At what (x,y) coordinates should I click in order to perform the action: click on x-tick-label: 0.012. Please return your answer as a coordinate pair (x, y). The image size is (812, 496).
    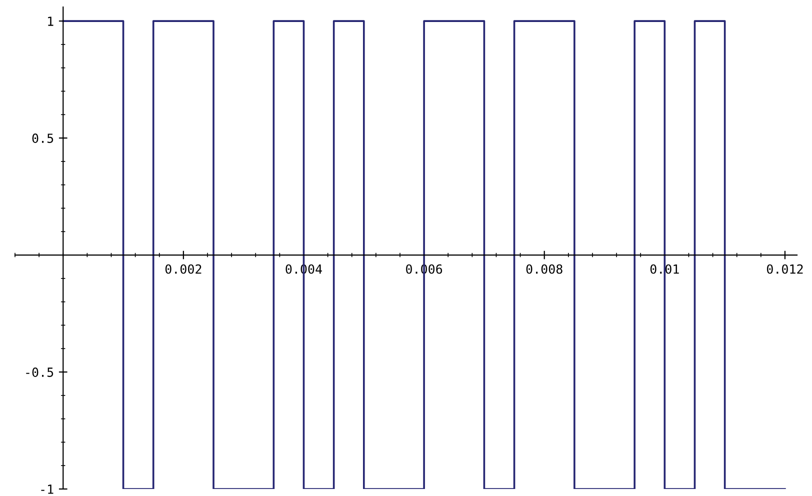
    Looking at the image, I should click on (784, 269).